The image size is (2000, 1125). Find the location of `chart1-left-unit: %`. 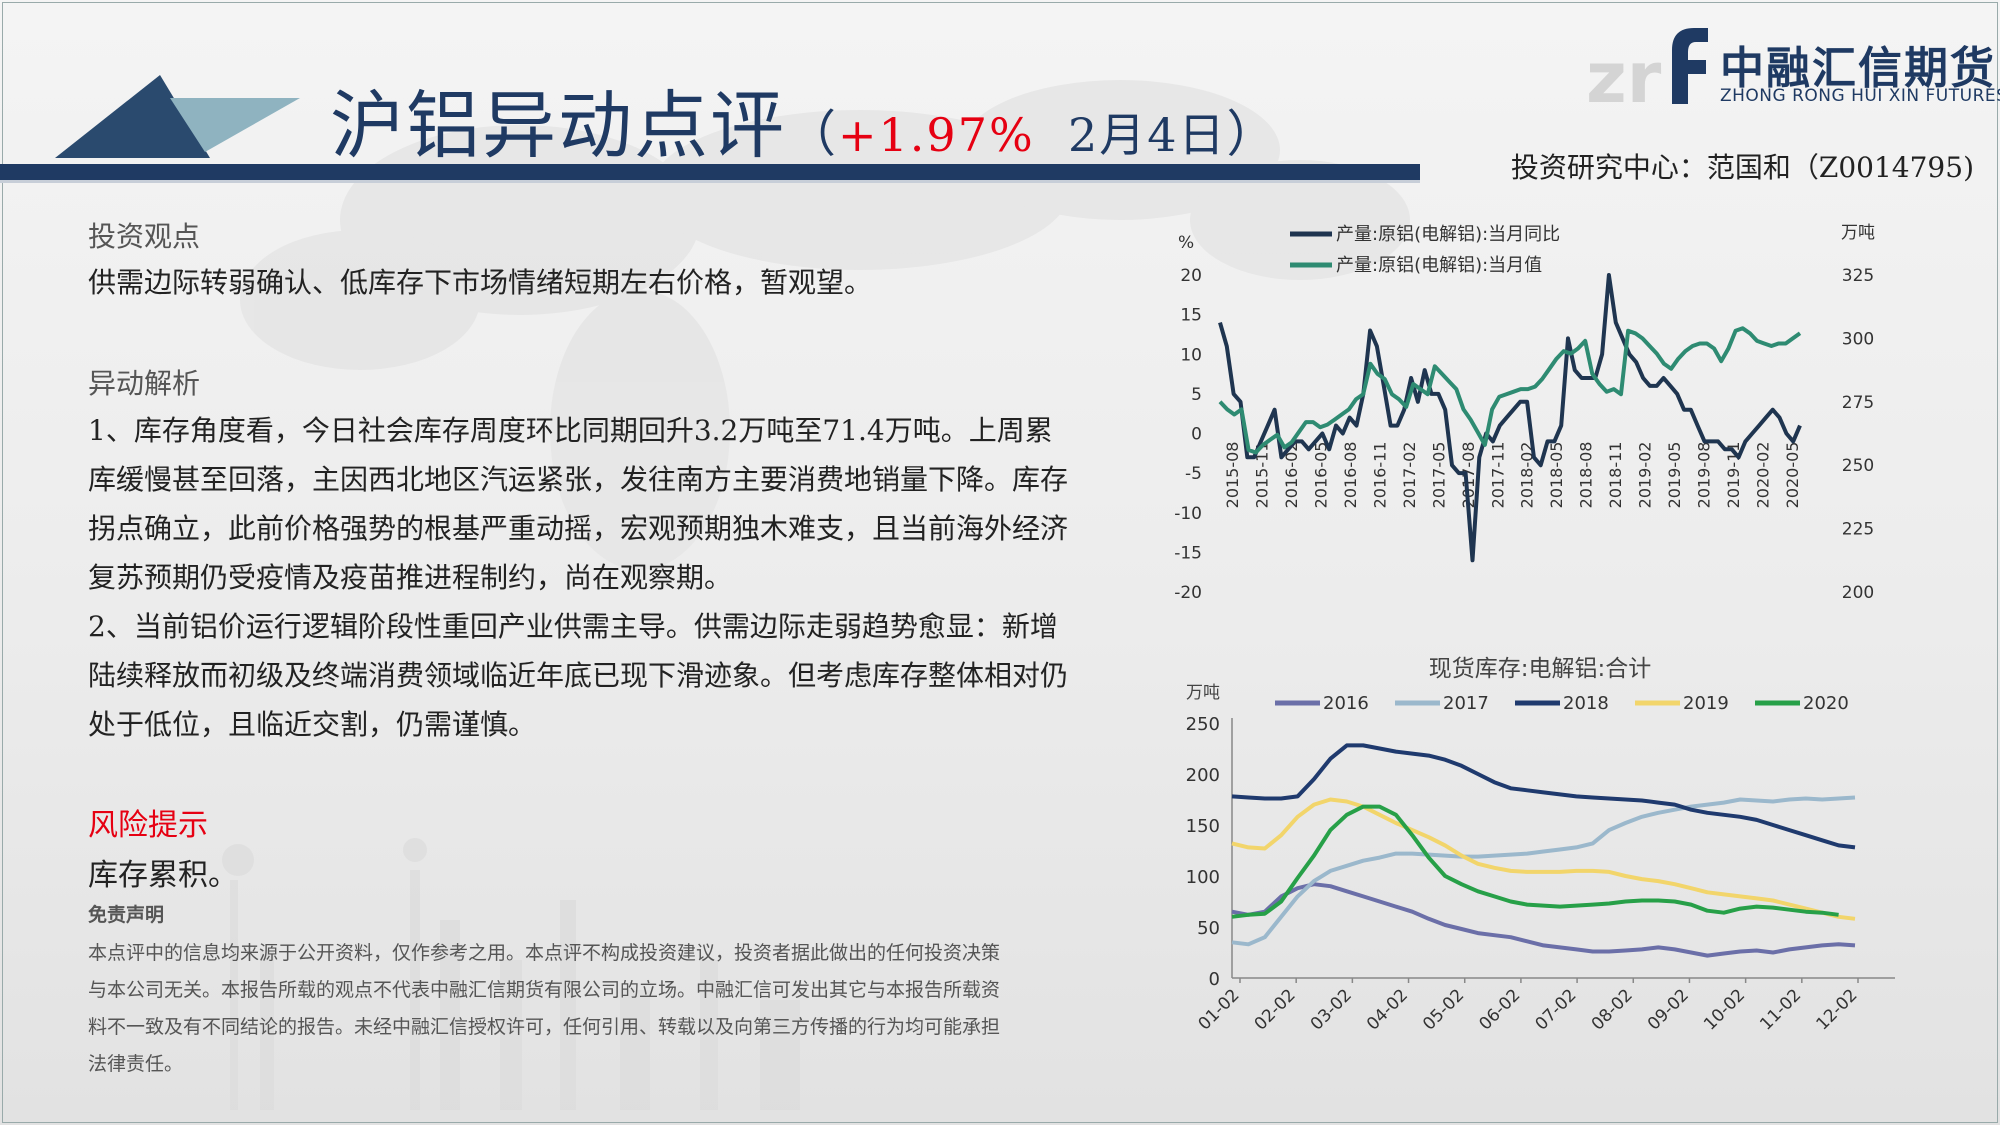

chart1-left-unit: % is located at coordinates (1186, 243).